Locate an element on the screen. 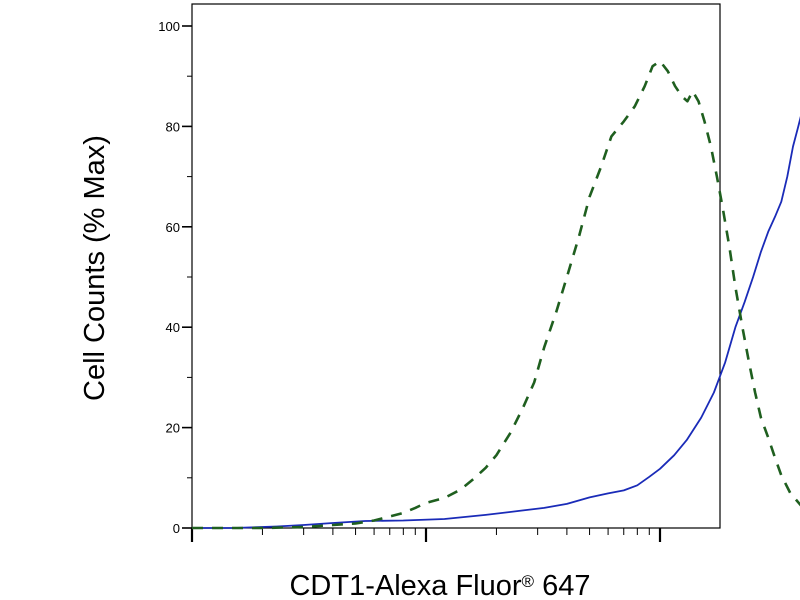 The image size is (800, 600). x-axis-label-suffix: 647 is located at coordinates (562, 585).